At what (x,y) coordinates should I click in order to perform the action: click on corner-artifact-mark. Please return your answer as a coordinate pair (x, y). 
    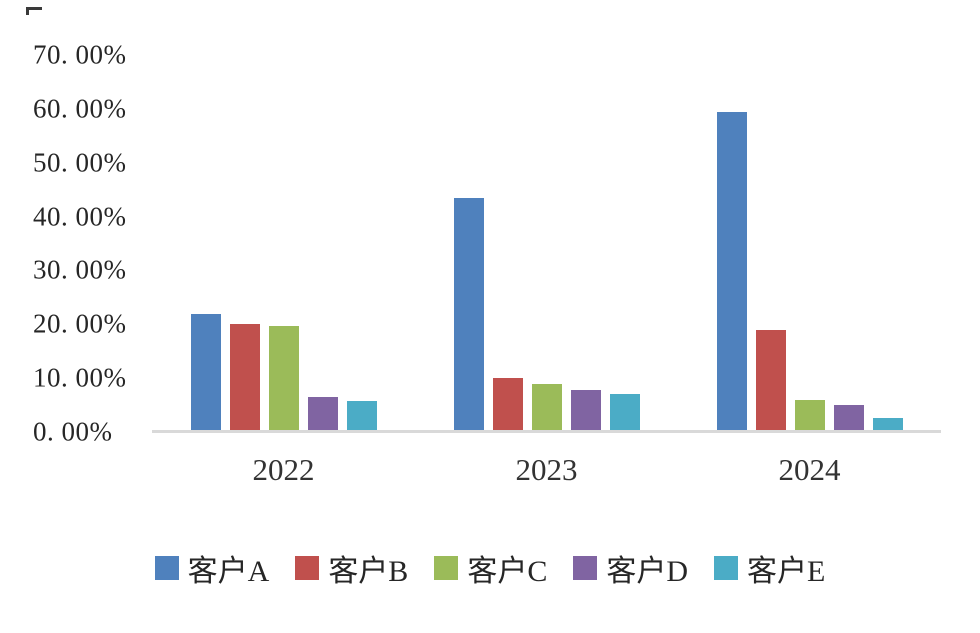
    Looking at the image, I should click on (34, 11).